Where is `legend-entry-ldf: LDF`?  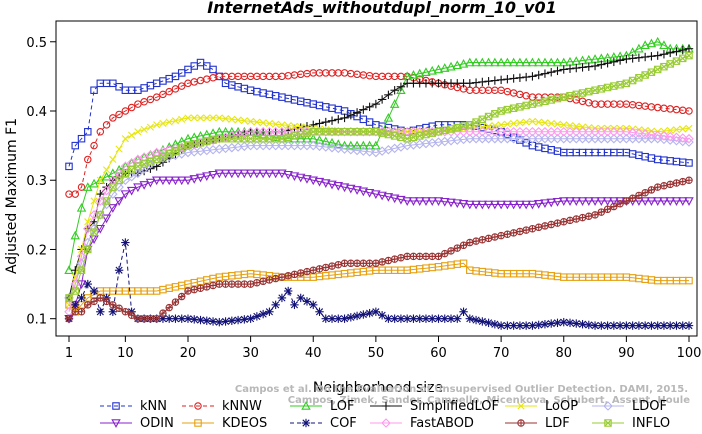 legend-entry-ldf: LDF is located at coordinates (537, 423).